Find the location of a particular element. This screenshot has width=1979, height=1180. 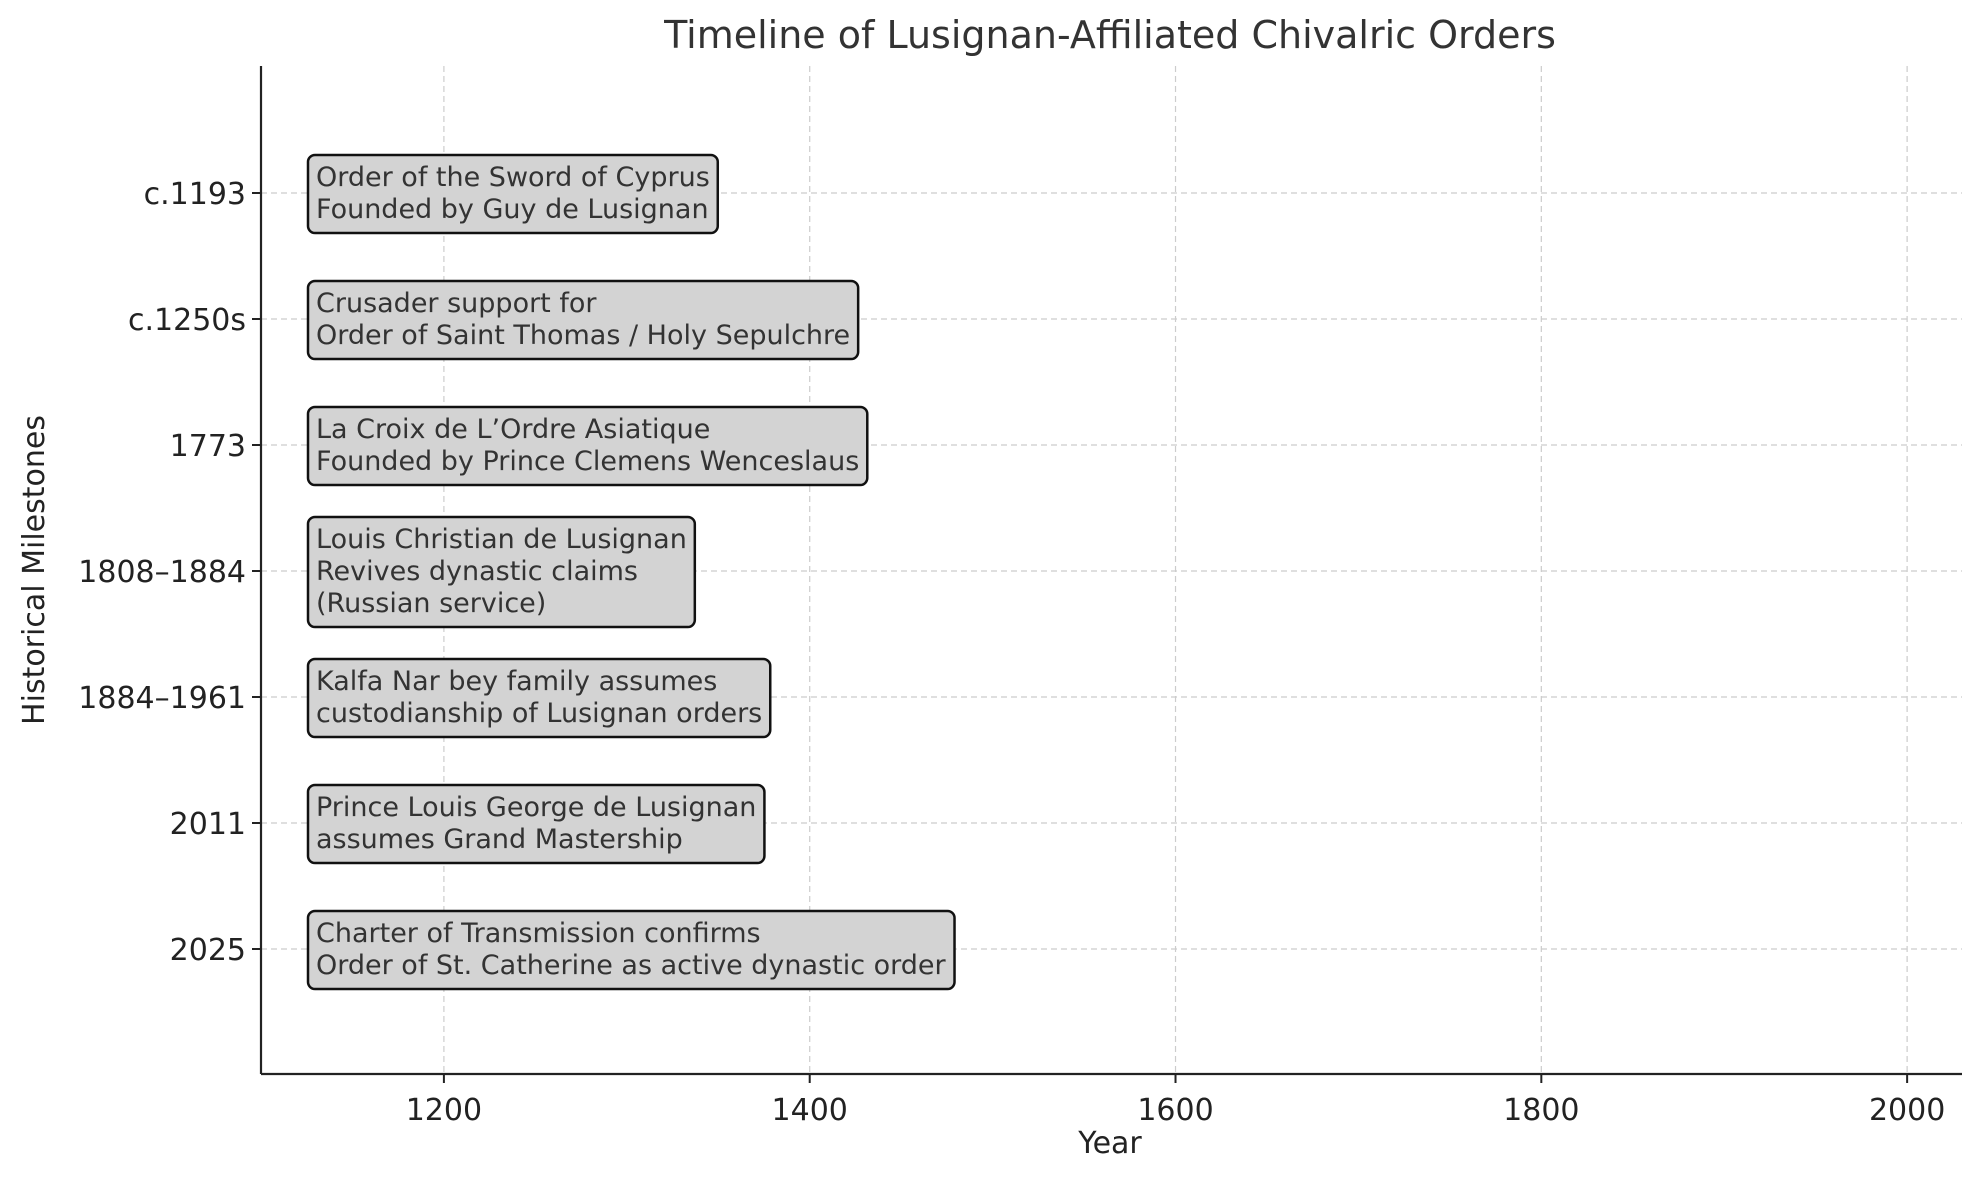

x-tick-label: 2000 is located at coordinates (1907, 1110).